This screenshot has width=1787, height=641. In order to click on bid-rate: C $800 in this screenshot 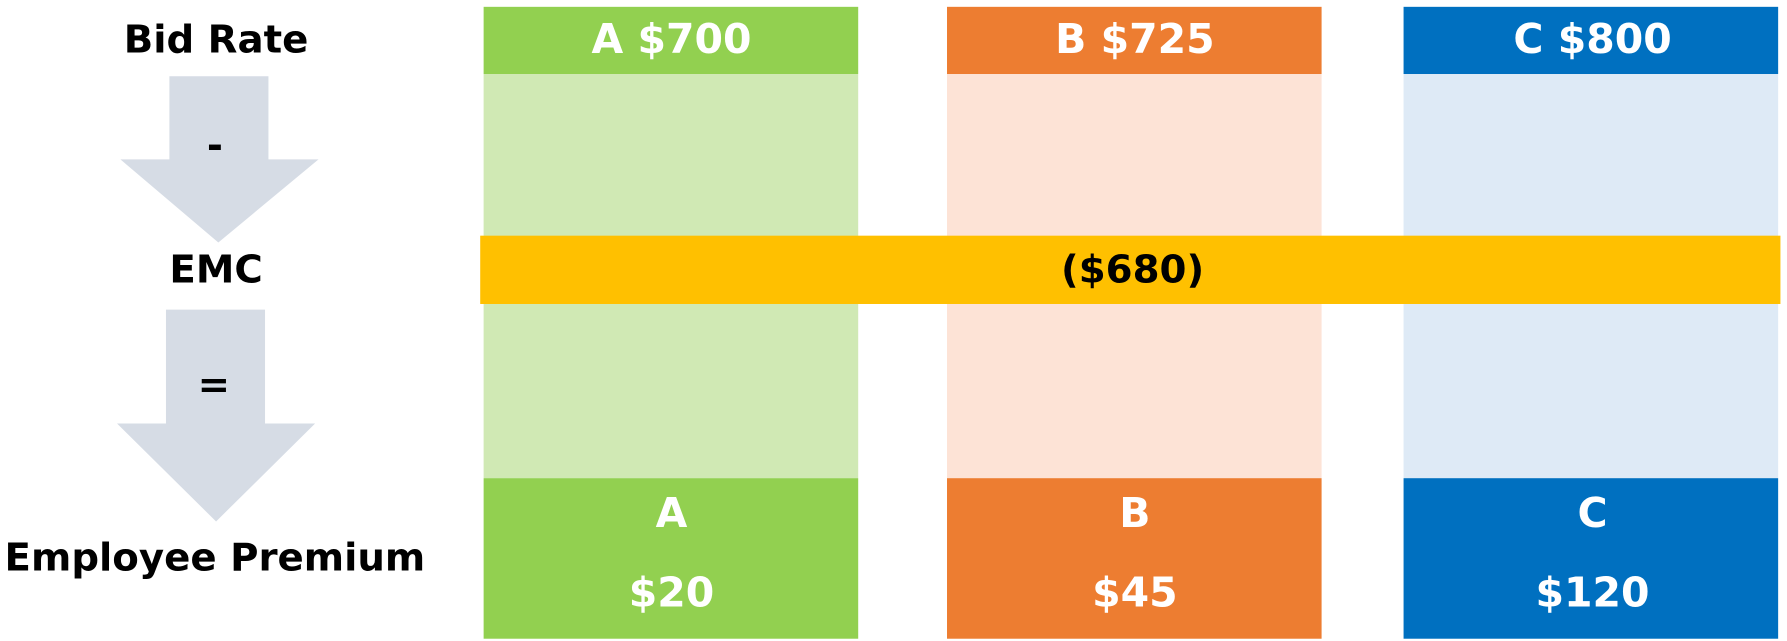, I will do `click(1592, 39)`.